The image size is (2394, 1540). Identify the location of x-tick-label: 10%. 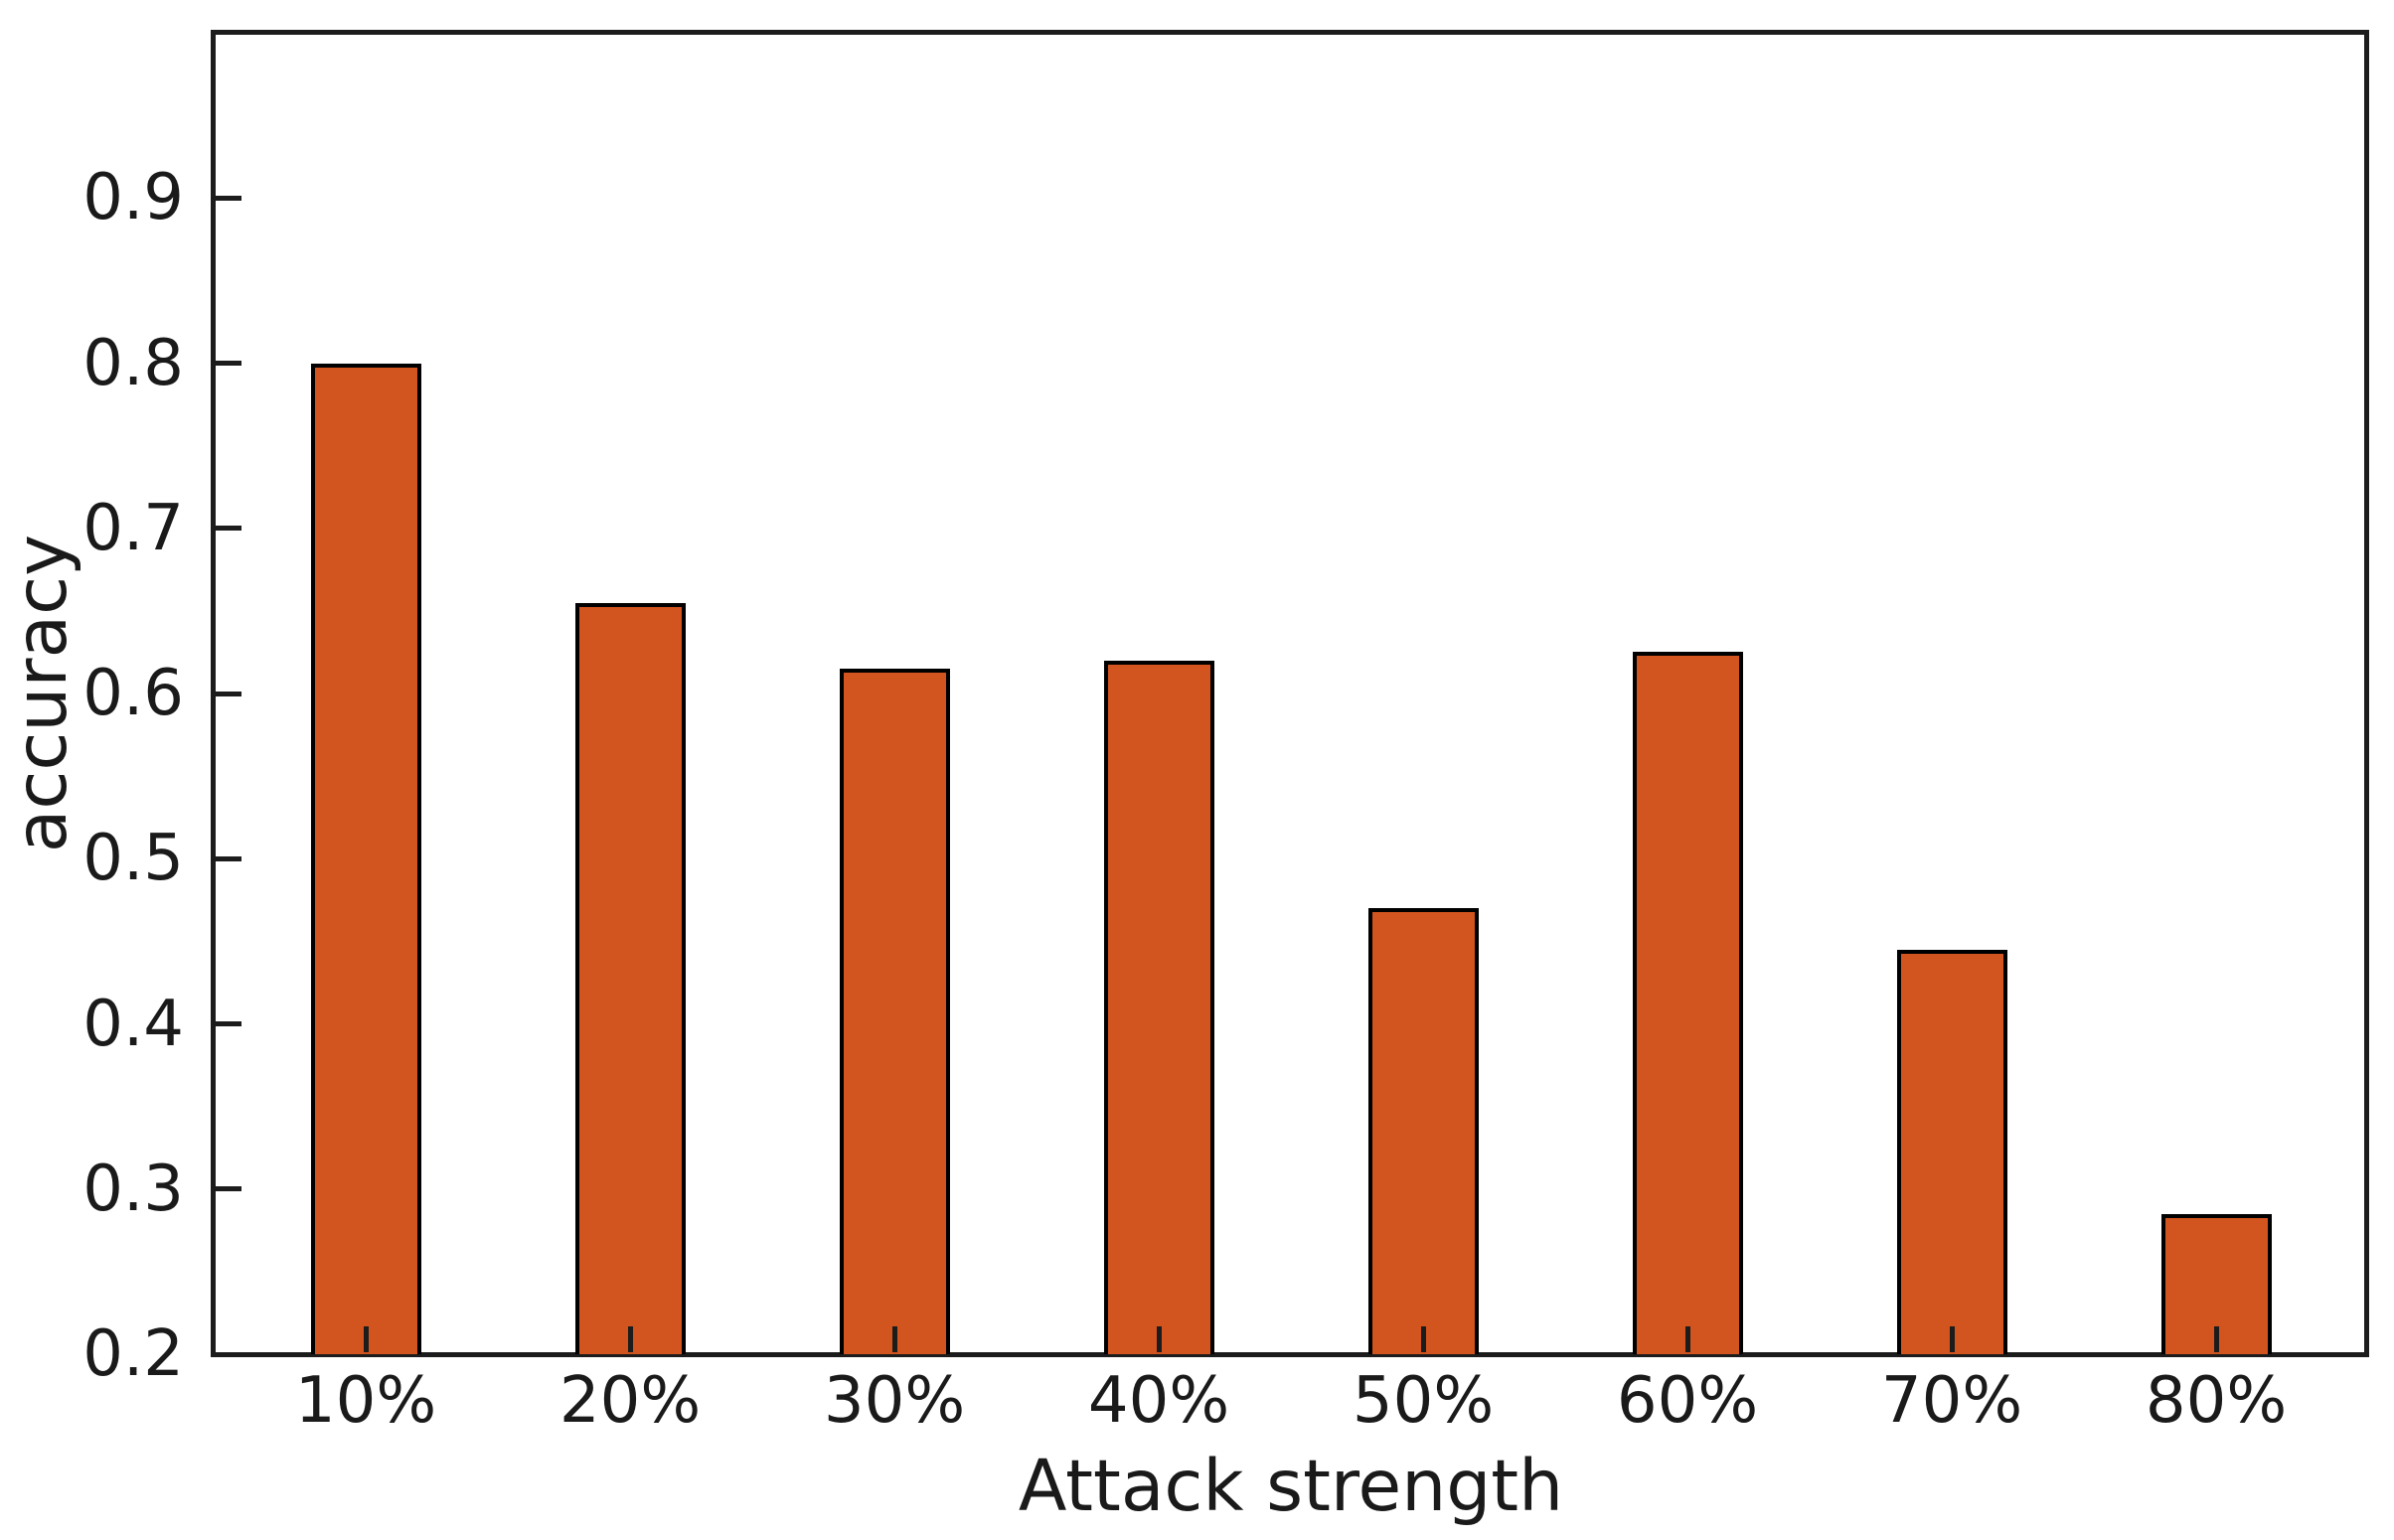
(366, 1401).